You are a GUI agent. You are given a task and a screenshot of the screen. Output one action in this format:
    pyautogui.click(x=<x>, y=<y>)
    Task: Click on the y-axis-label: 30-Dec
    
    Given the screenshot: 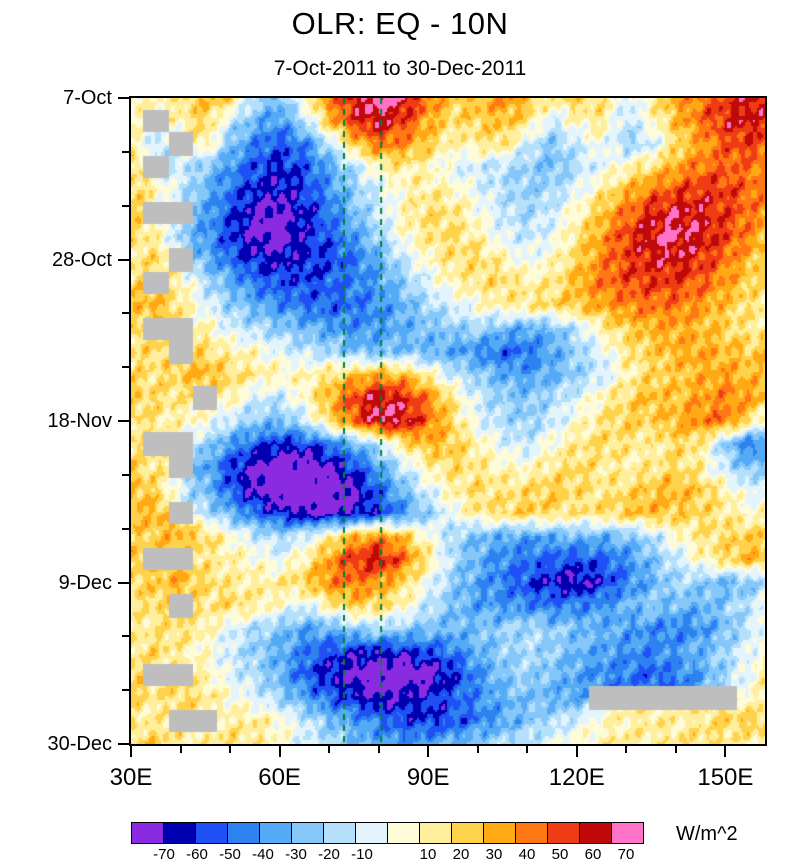 What is the action you would take?
    pyautogui.click(x=79, y=744)
    